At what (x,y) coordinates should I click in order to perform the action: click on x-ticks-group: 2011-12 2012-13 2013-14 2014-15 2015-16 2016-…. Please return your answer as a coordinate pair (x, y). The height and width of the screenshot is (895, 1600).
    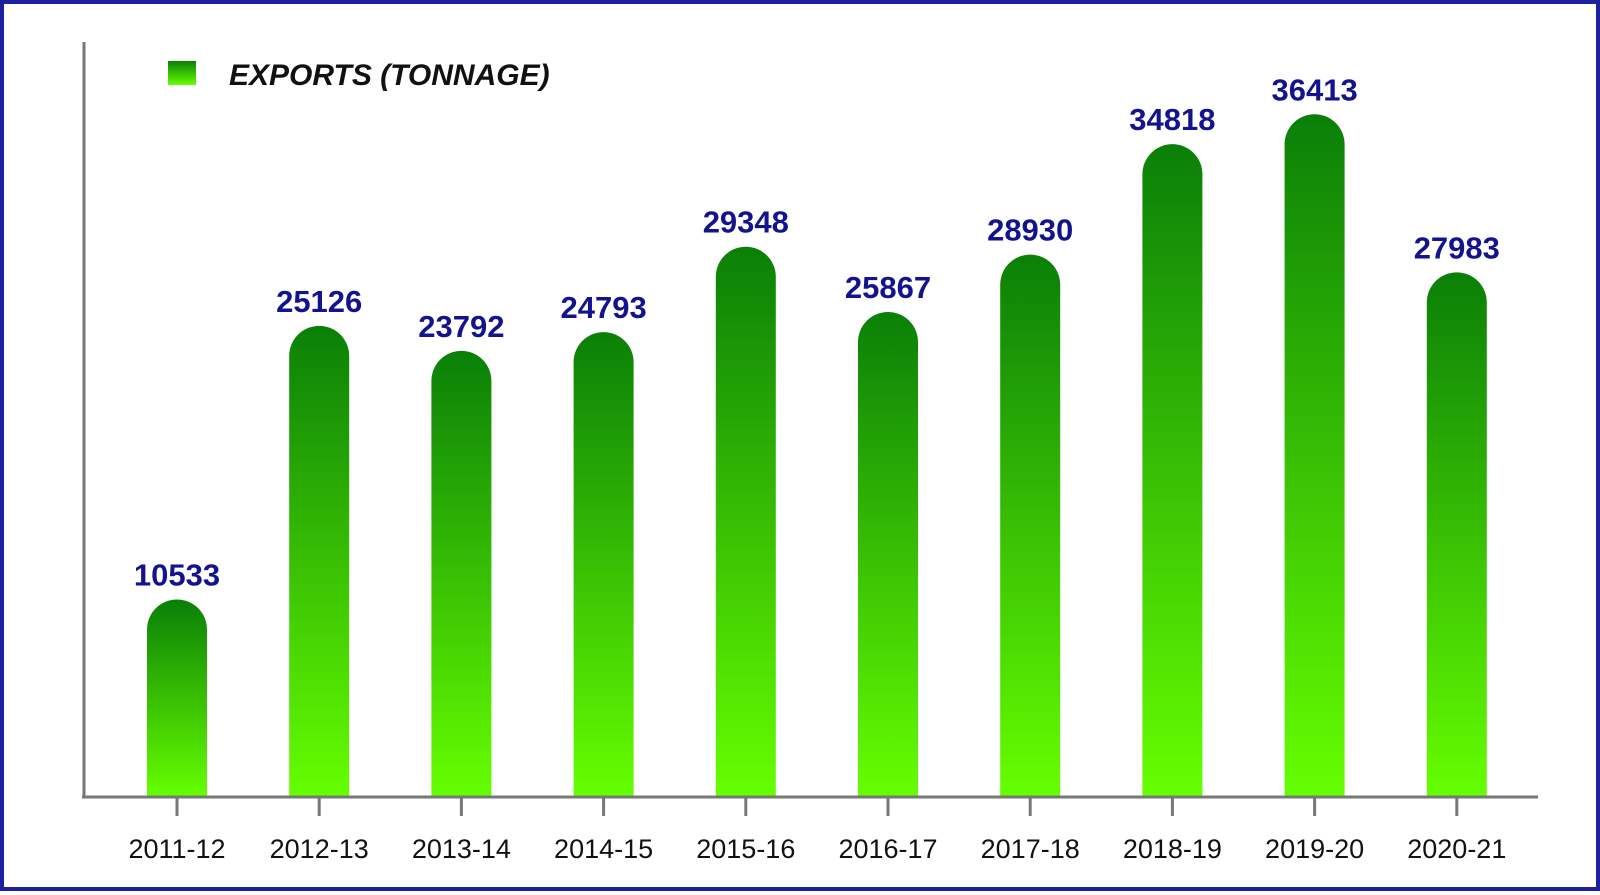
    Looking at the image, I should click on (817, 830).